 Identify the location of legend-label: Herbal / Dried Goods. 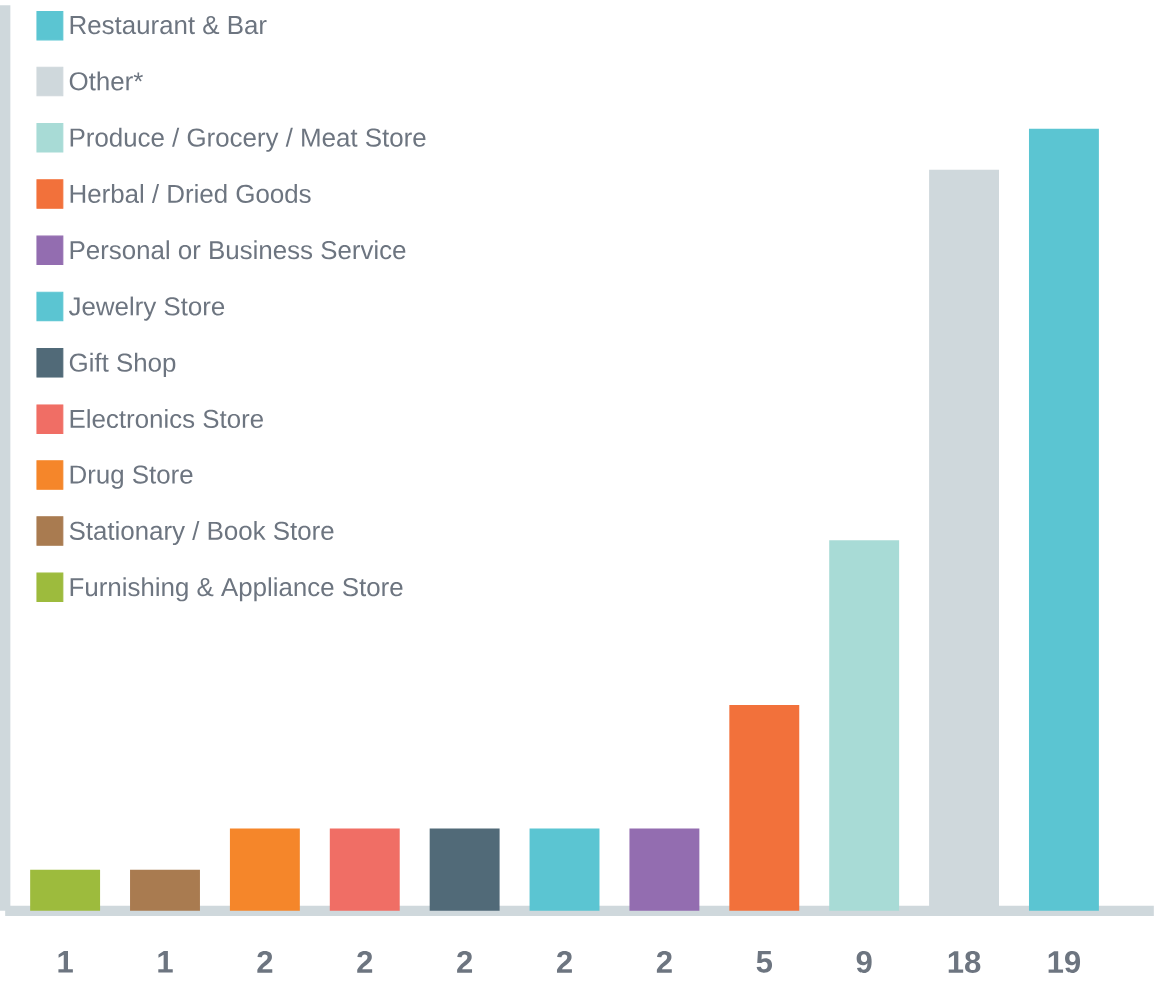
(190, 194).